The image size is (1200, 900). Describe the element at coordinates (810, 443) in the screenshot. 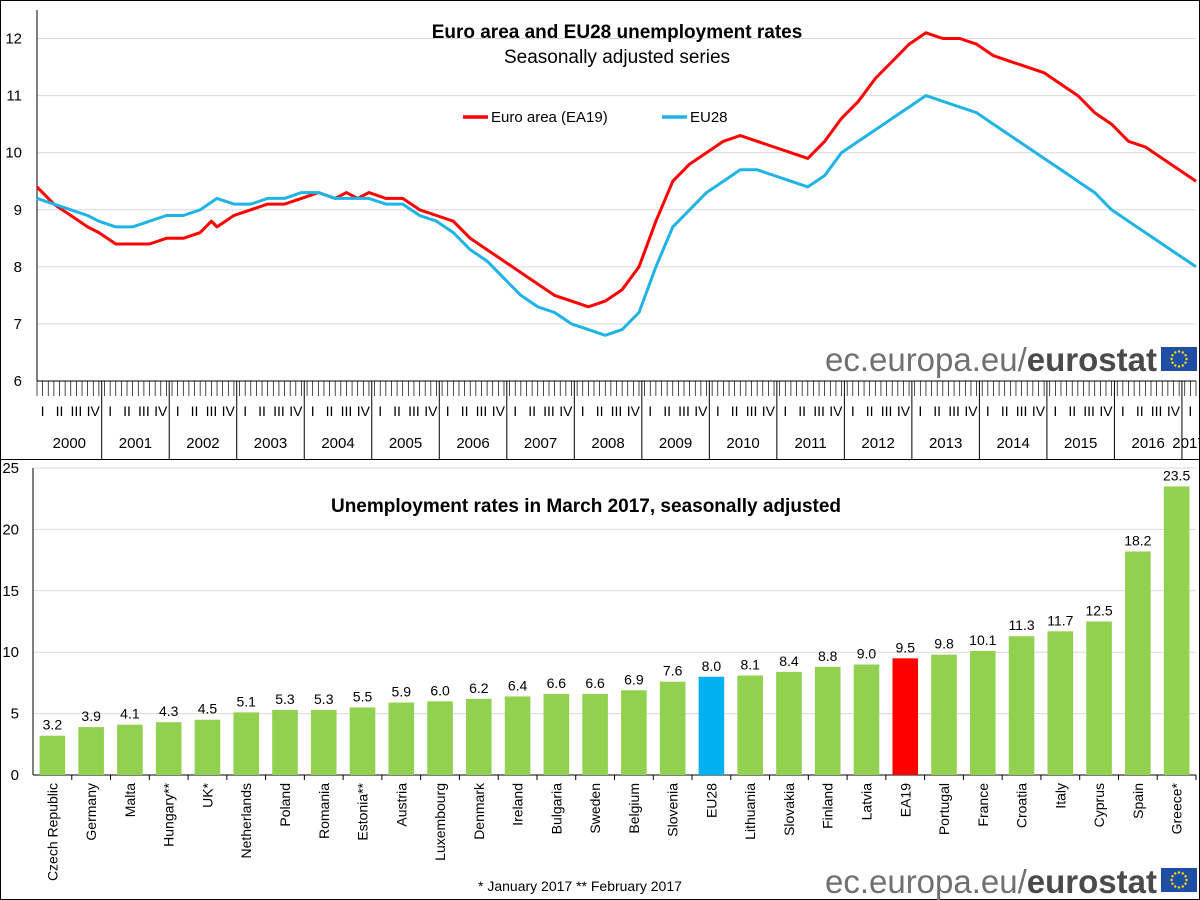

I see `year-label: 2011` at that location.